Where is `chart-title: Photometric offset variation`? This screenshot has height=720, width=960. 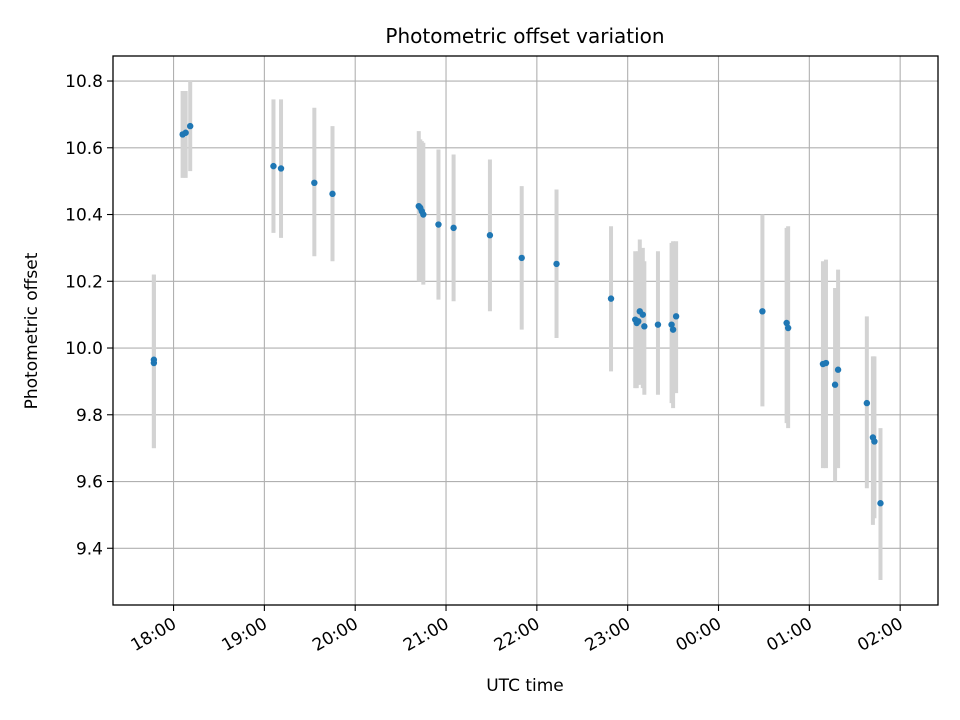 chart-title: Photometric offset variation is located at coordinates (524, 36).